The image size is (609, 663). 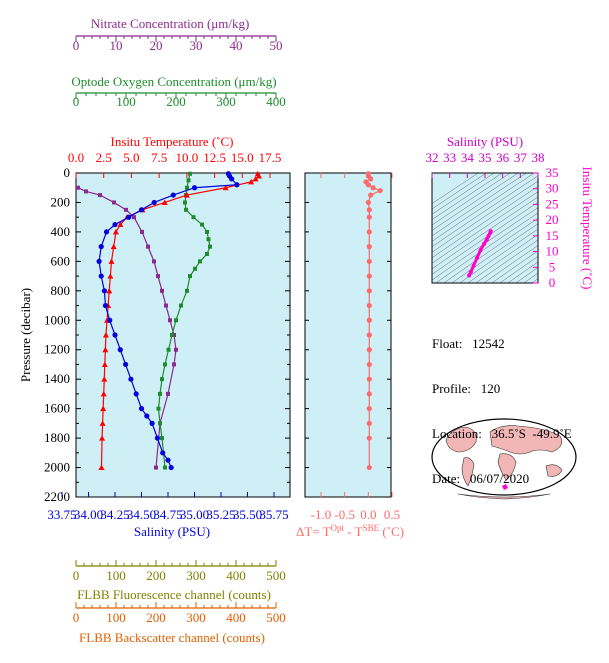 What do you see at coordinates (179, 613) in the screenshot?
I see `backscatter-ticks: 0 100 200 300 400 500` at bounding box center [179, 613].